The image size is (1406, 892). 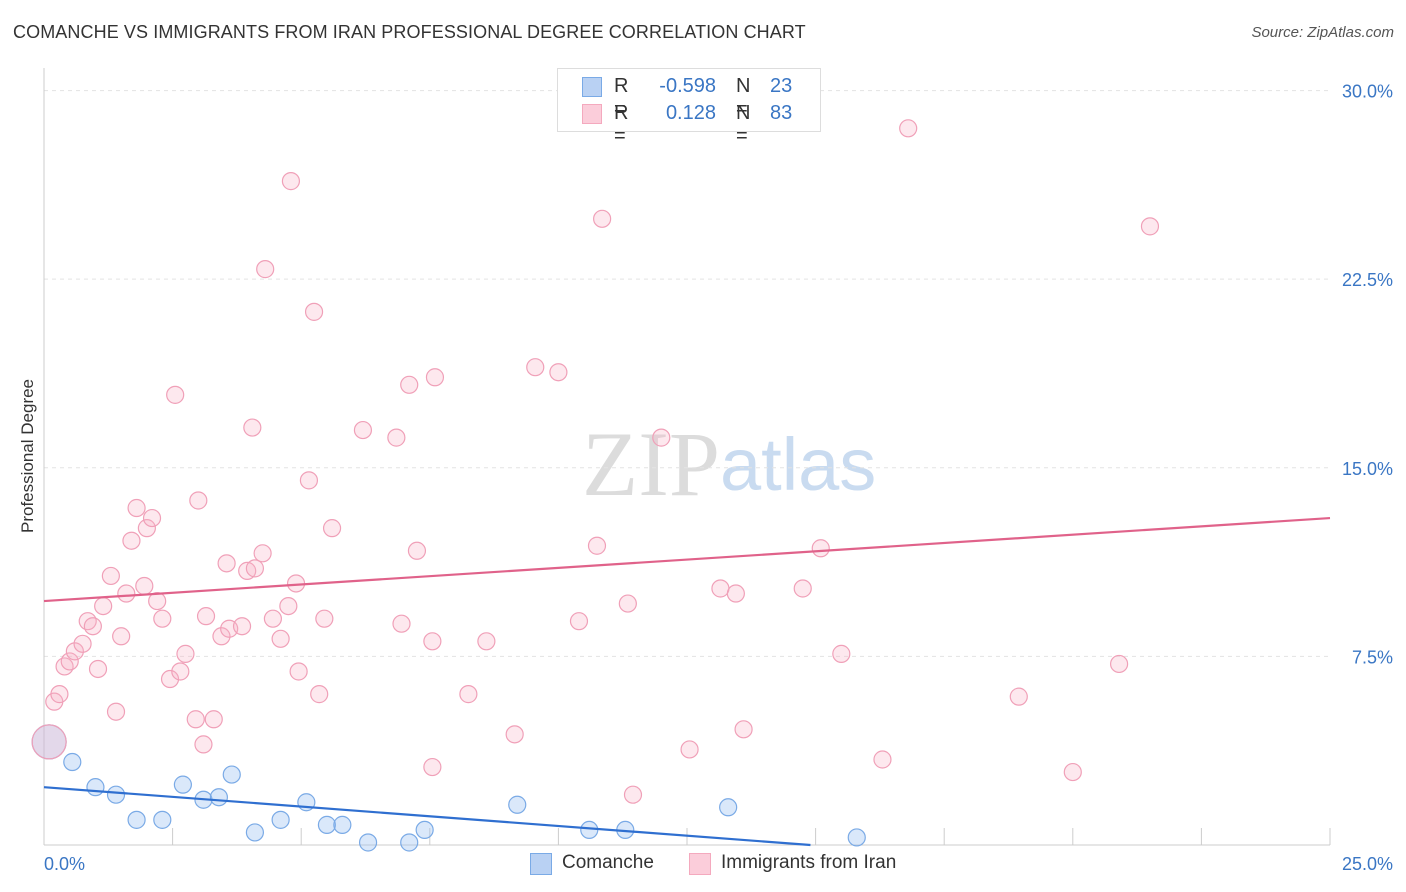 What do you see at coordinates (651, 464) in the screenshot?
I see `watermark-zip: ZIP` at bounding box center [651, 464].